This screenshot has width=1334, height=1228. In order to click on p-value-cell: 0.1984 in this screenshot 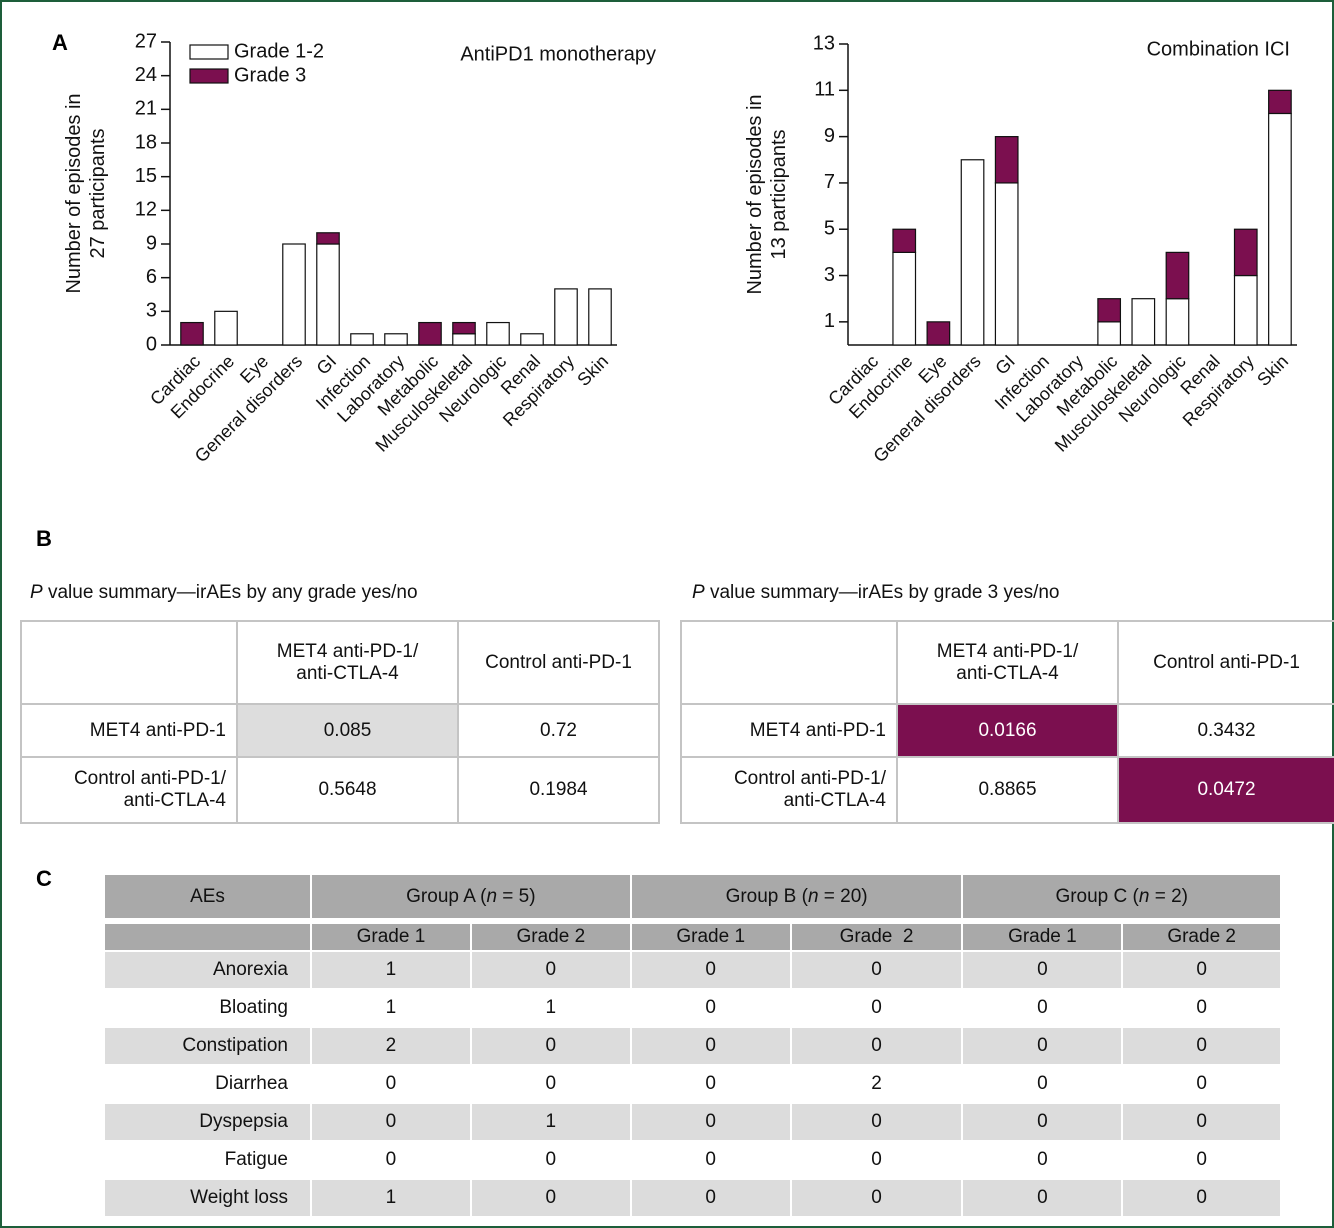, I will do `click(558, 790)`.